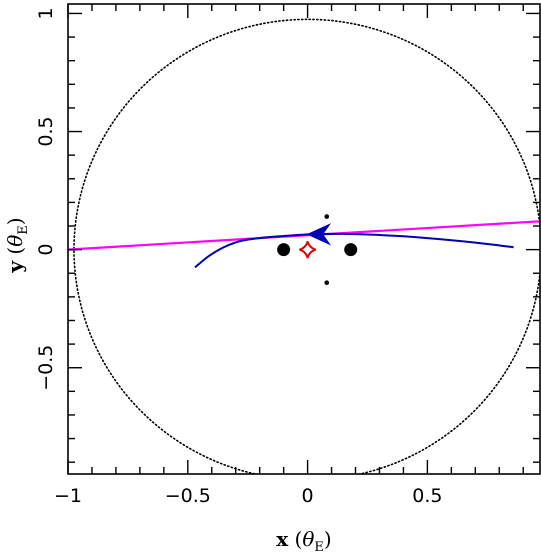 The height and width of the screenshot is (555, 541). Describe the element at coordinates (188, 496) in the screenshot. I see `x-tick-label: −0.5` at that location.